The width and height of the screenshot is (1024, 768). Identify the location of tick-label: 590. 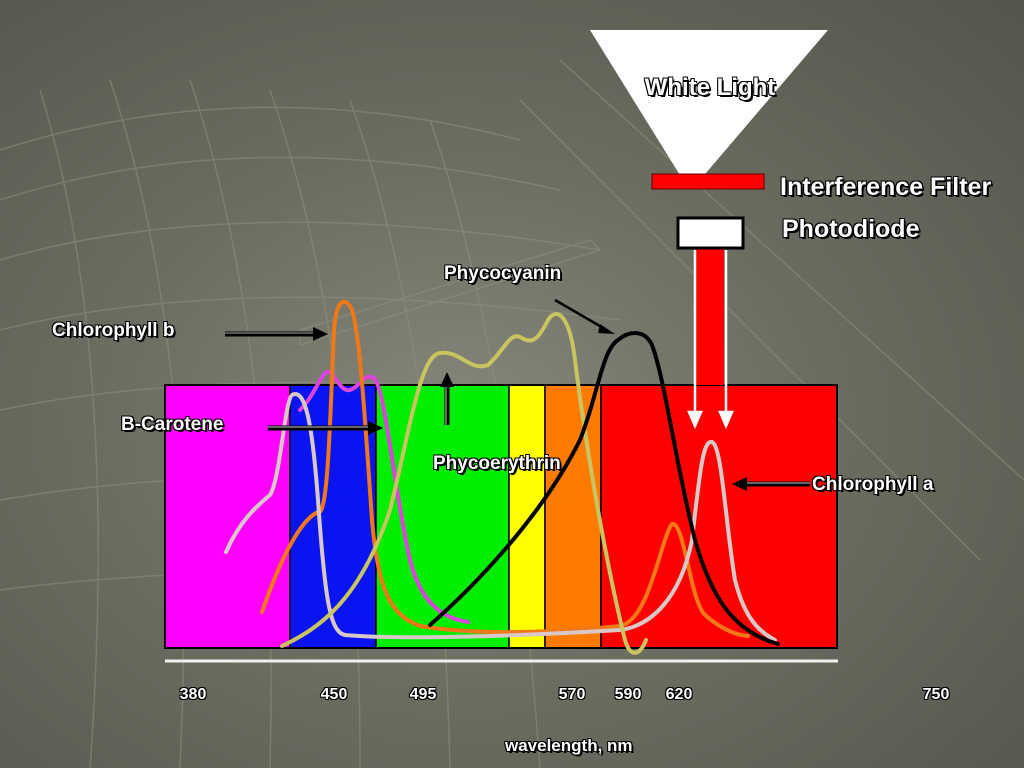
(628, 694).